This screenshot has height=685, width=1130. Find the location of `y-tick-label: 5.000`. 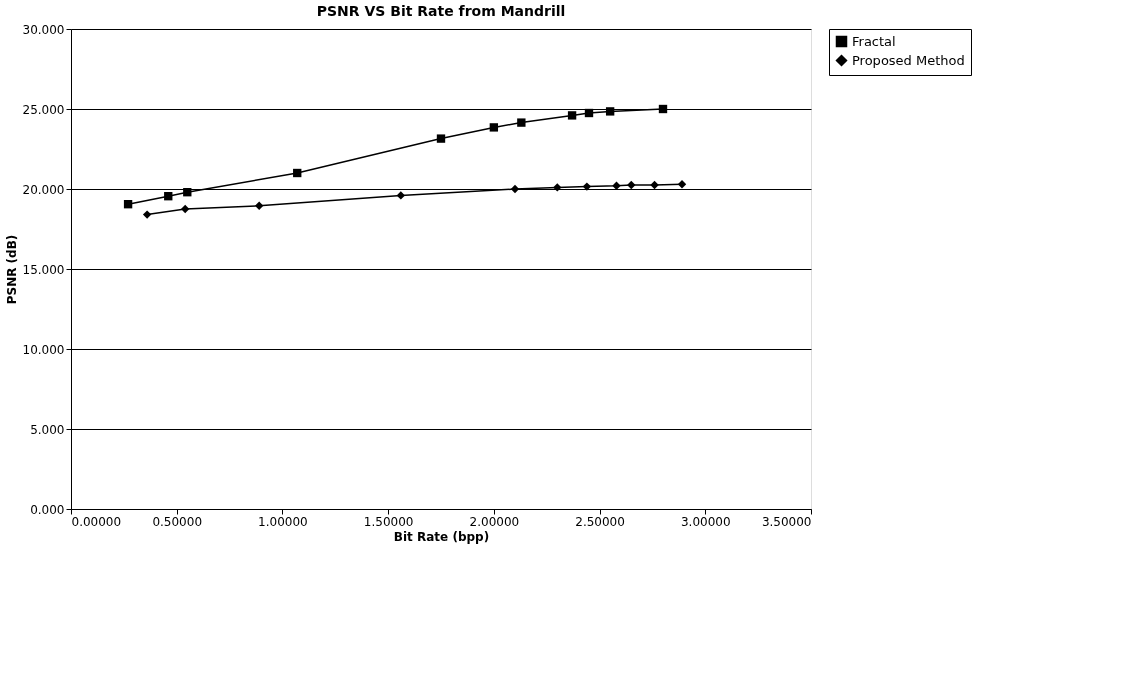

y-tick-label: 5.000 is located at coordinates (47, 429).